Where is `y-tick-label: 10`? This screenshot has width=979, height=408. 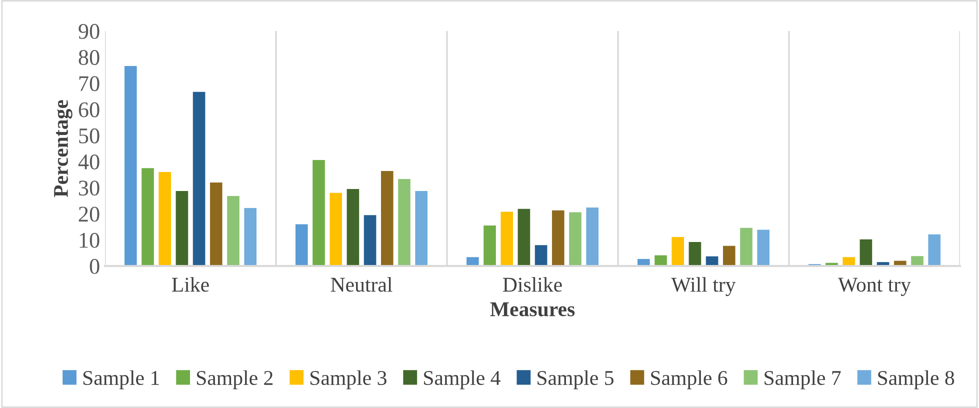
y-tick-label: 10 is located at coordinates (90, 240).